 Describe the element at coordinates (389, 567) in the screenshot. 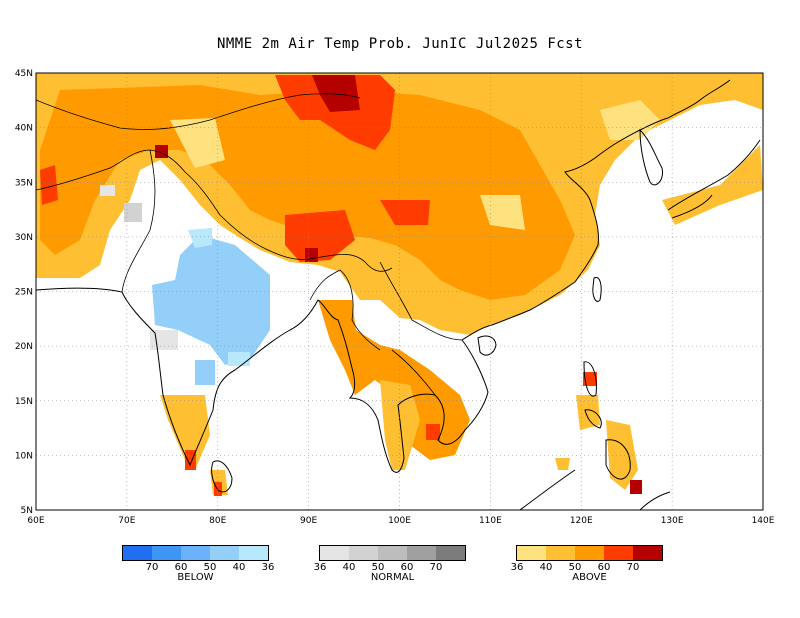

I see `legend-normal-ticks: 36 40 50 60 70` at that location.